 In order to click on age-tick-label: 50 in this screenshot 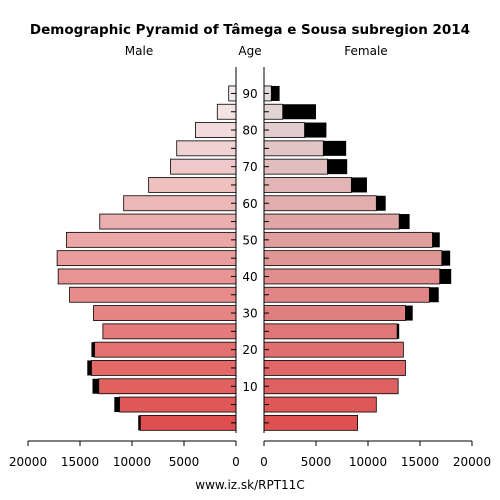, I will do `click(249, 240)`.